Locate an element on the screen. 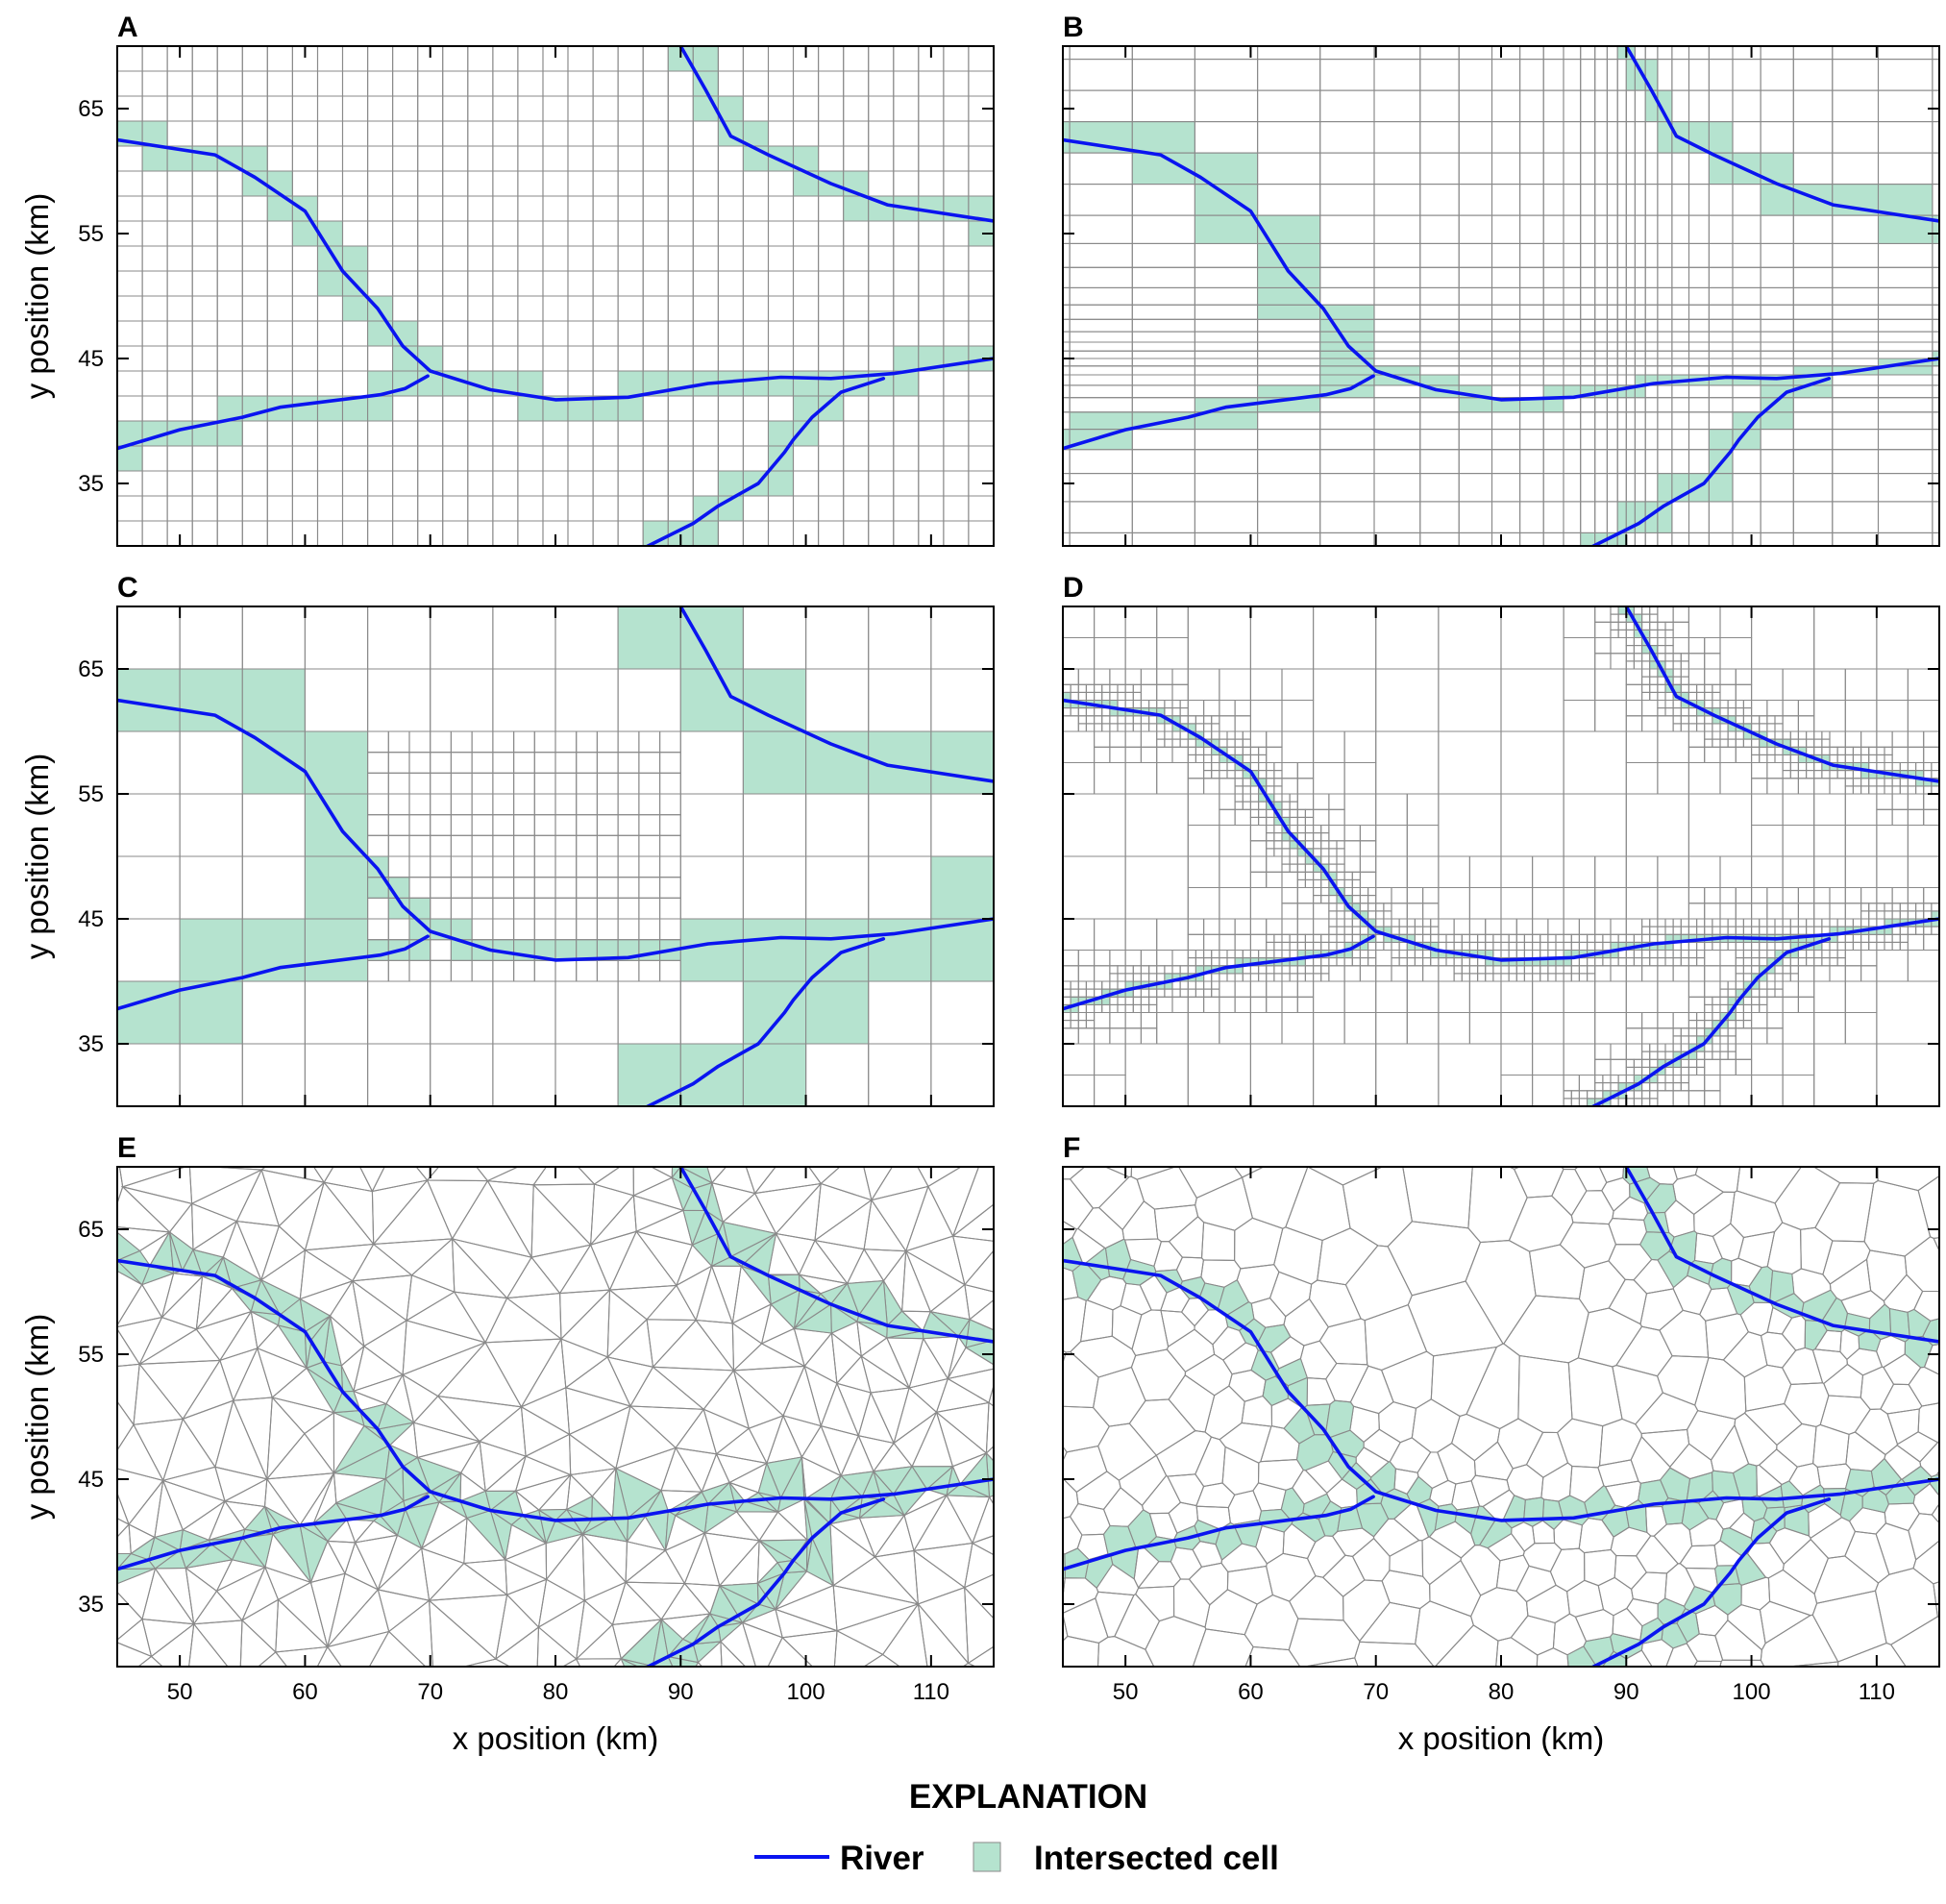 The width and height of the screenshot is (1946, 1904). x-tick-label: 100 is located at coordinates (806, 1692).